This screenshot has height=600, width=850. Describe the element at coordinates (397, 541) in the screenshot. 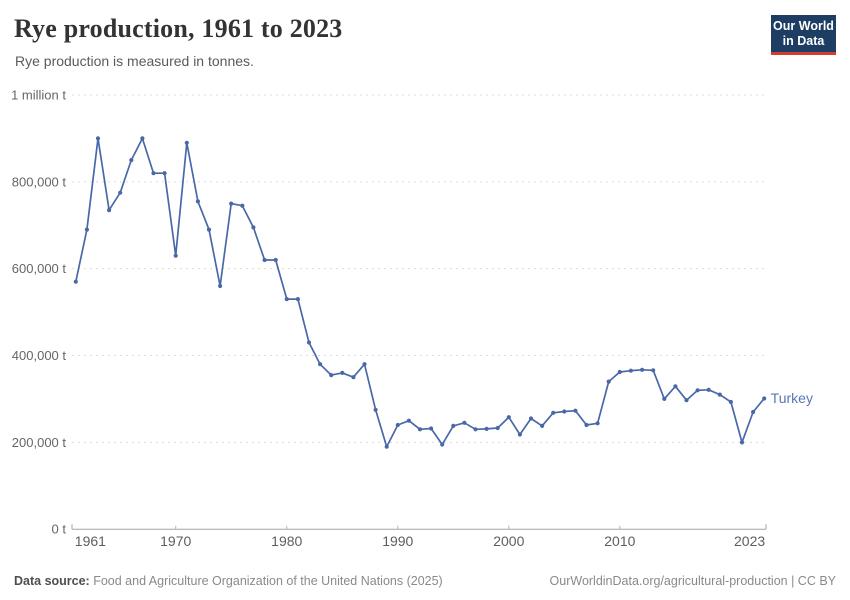

I see `x-tick-label: 1990` at that location.